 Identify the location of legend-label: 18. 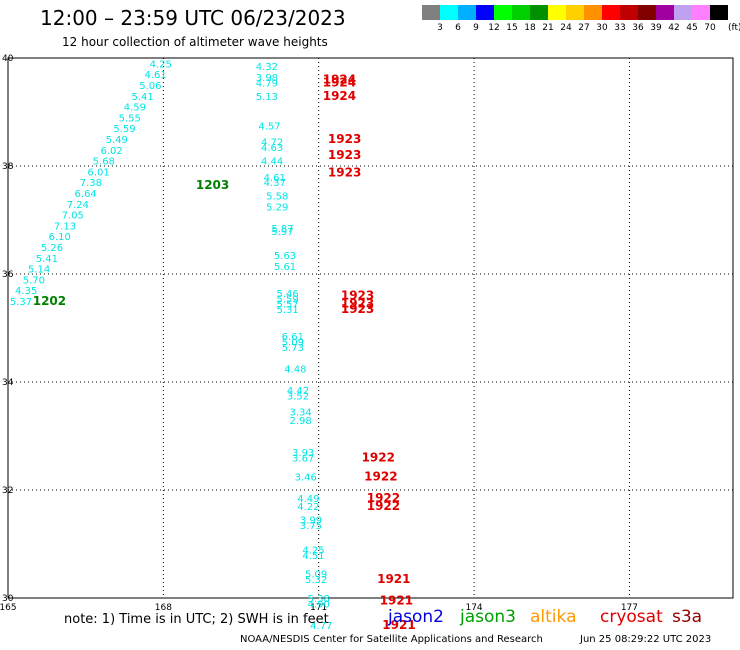
(530, 28).